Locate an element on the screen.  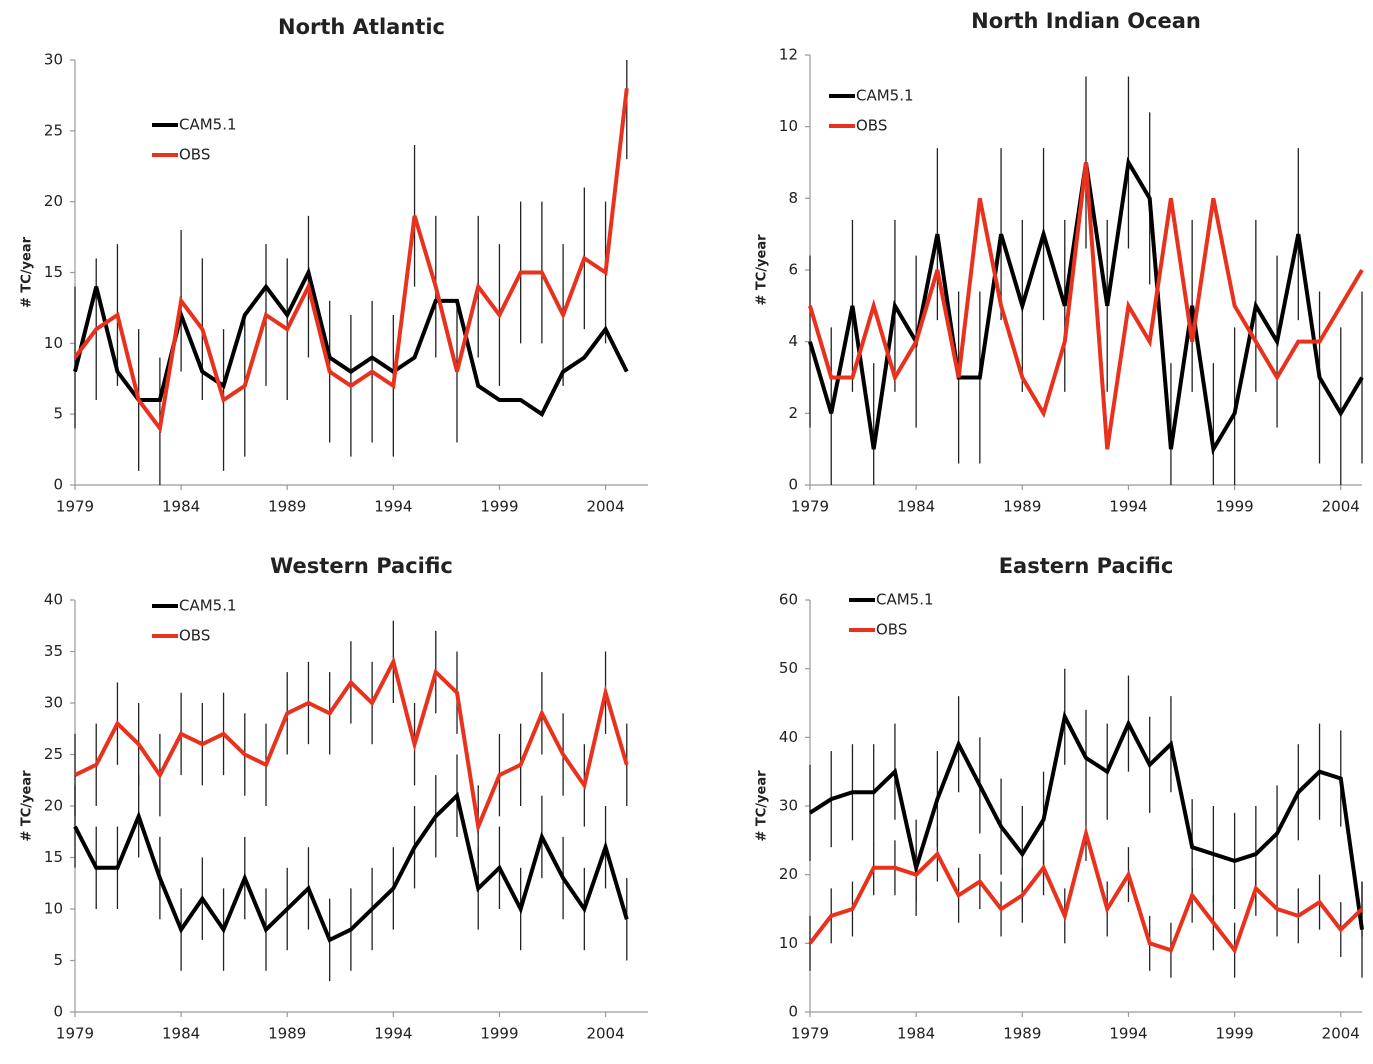
chart-title: Eastern Pacific is located at coordinates (1086, 566).